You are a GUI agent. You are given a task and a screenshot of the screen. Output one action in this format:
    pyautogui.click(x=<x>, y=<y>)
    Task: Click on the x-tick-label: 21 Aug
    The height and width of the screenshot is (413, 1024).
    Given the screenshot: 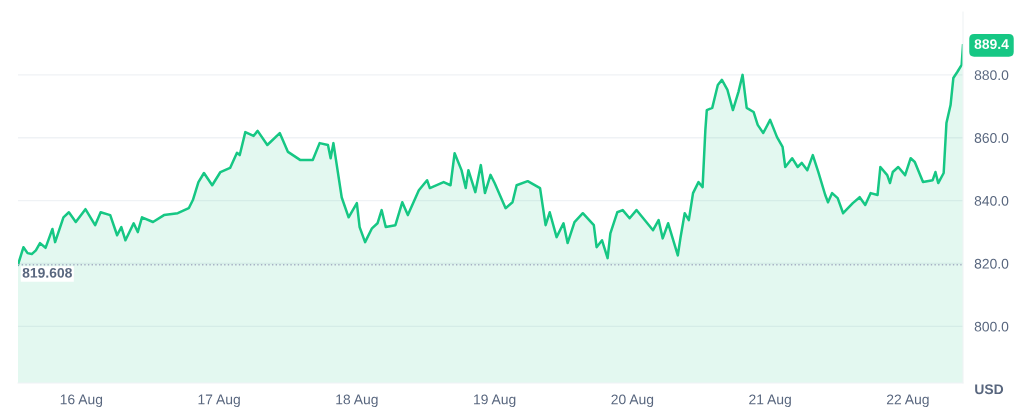 What is the action you would take?
    pyautogui.click(x=770, y=401)
    